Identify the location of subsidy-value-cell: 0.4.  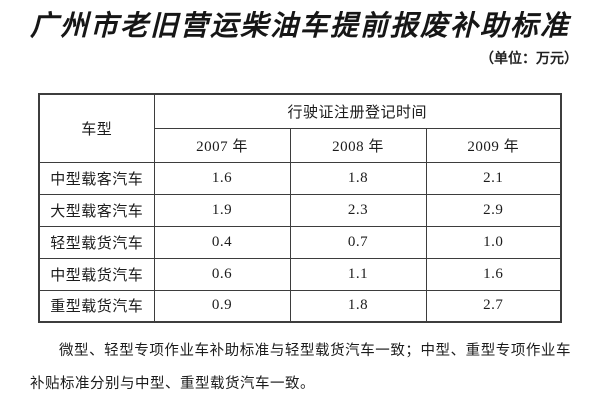
(222, 242).